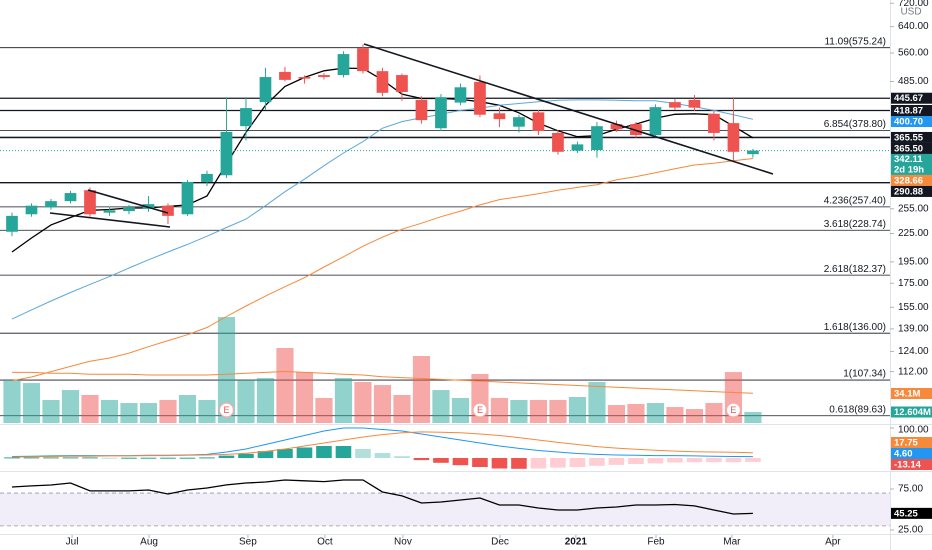 The height and width of the screenshot is (550, 932). I want to click on x-tick-label: Feb, so click(656, 542).